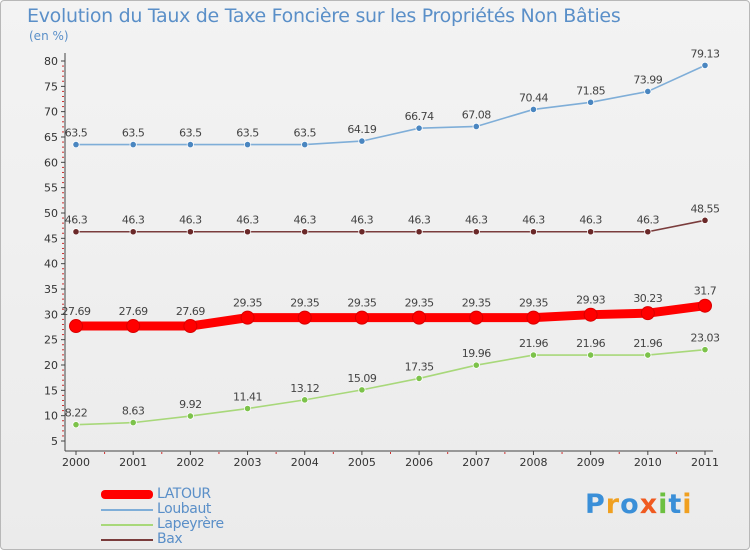 The height and width of the screenshot is (550, 750). What do you see at coordinates (705, 208) in the screenshot?
I see `data-label-bax: 48.55` at bounding box center [705, 208].